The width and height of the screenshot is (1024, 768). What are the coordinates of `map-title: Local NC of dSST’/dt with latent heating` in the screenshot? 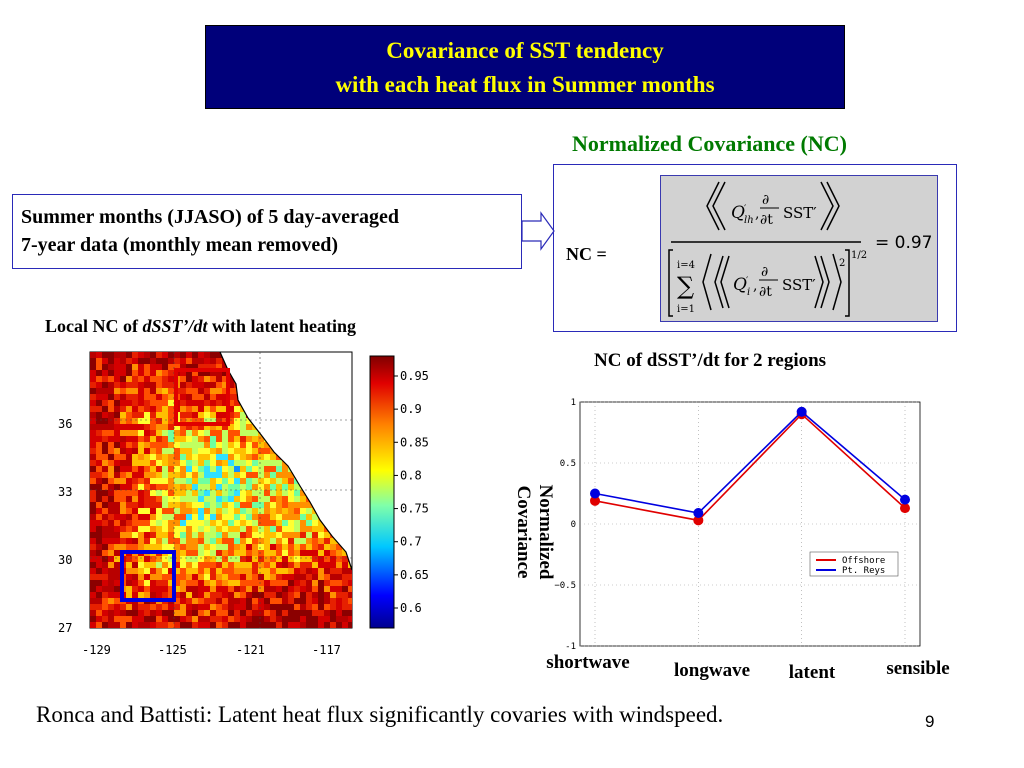 It's located at (200, 326).